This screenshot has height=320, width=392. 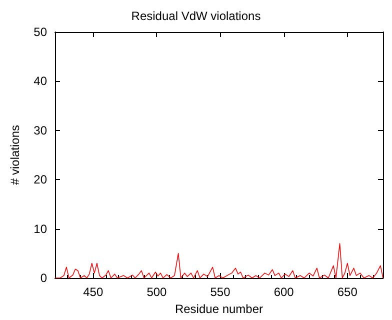 What do you see at coordinates (93, 292) in the screenshot?
I see `x-tick-label: 450` at bounding box center [93, 292].